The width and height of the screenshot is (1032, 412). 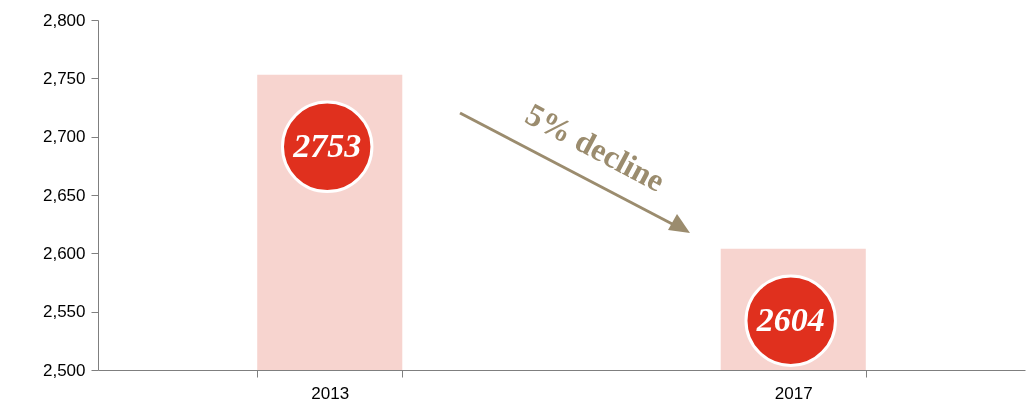 What do you see at coordinates (793, 393) in the screenshot?
I see `x-tick-label: 2017` at bounding box center [793, 393].